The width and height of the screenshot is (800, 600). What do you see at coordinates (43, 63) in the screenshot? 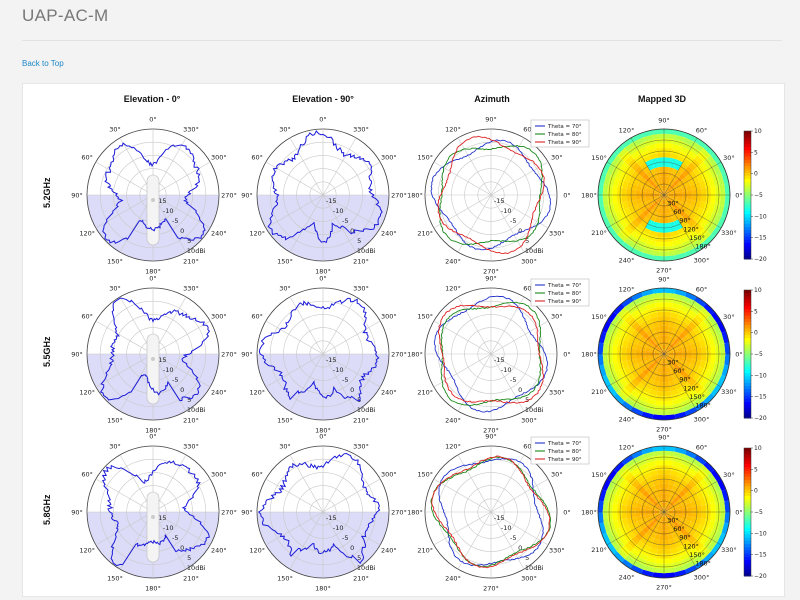
I see `back-to-top-link: Back to Top` at bounding box center [43, 63].